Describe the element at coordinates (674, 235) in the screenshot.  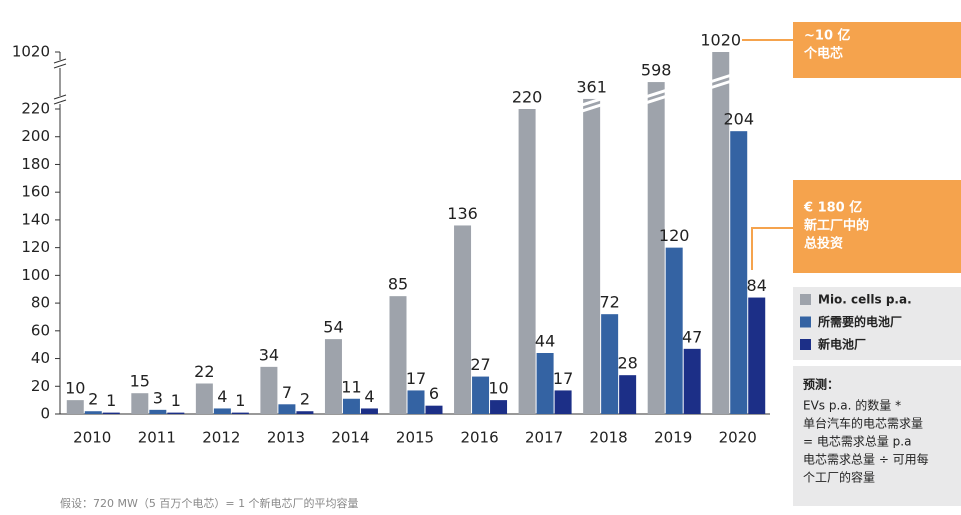
I see `data-label: 120` at that location.